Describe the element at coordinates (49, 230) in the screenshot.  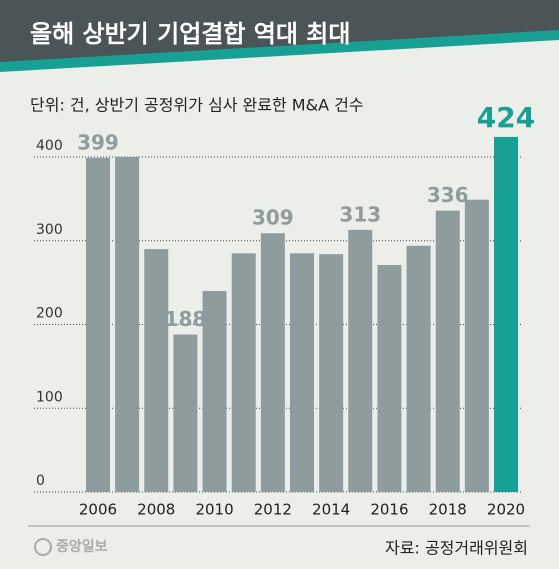
I see `y-tick-label: 300` at that location.